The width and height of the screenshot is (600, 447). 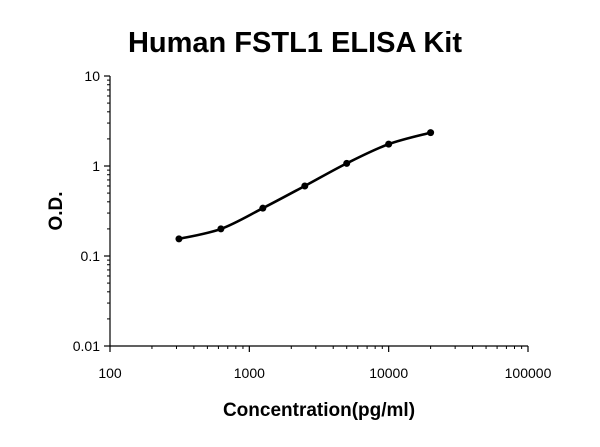 What do you see at coordinates (56, 210) in the screenshot?
I see `y-axis-label: O.D.` at bounding box center [56, 210].